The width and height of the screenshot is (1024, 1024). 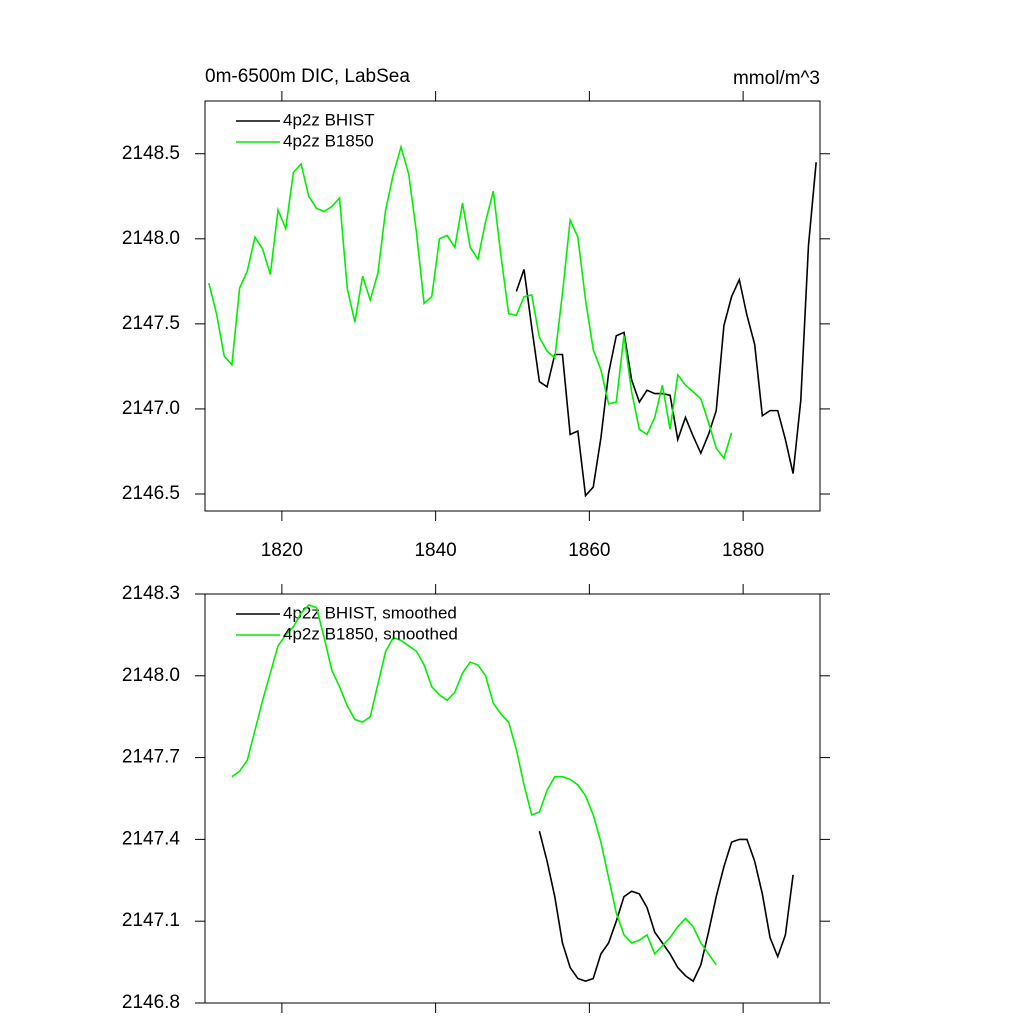 What do you see at coordinates (776, 78) in the screenshot?
I see `units-label: mmol/m^3` at bounding box center [776, 78].